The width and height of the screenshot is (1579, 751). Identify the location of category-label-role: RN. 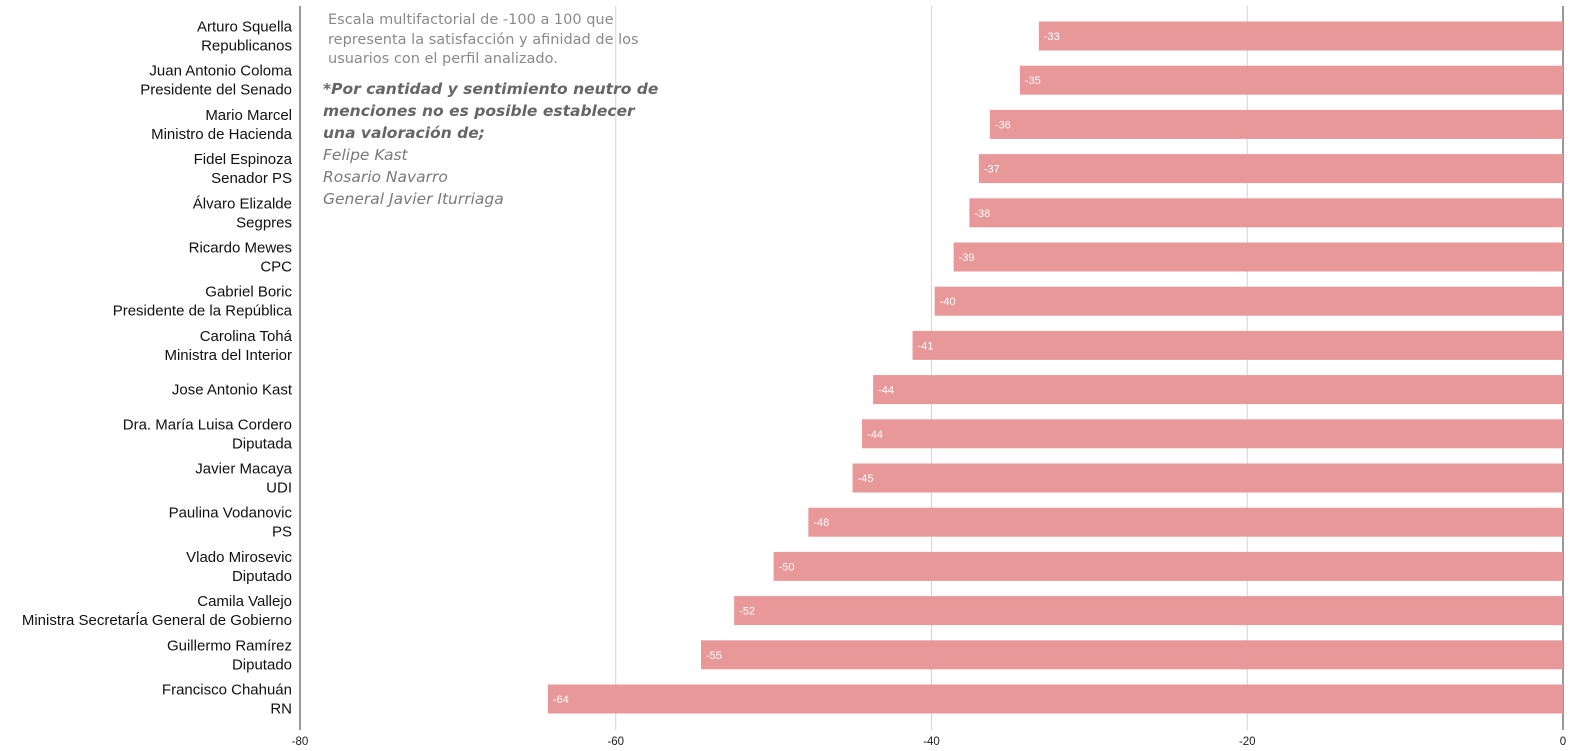
(281, 709).